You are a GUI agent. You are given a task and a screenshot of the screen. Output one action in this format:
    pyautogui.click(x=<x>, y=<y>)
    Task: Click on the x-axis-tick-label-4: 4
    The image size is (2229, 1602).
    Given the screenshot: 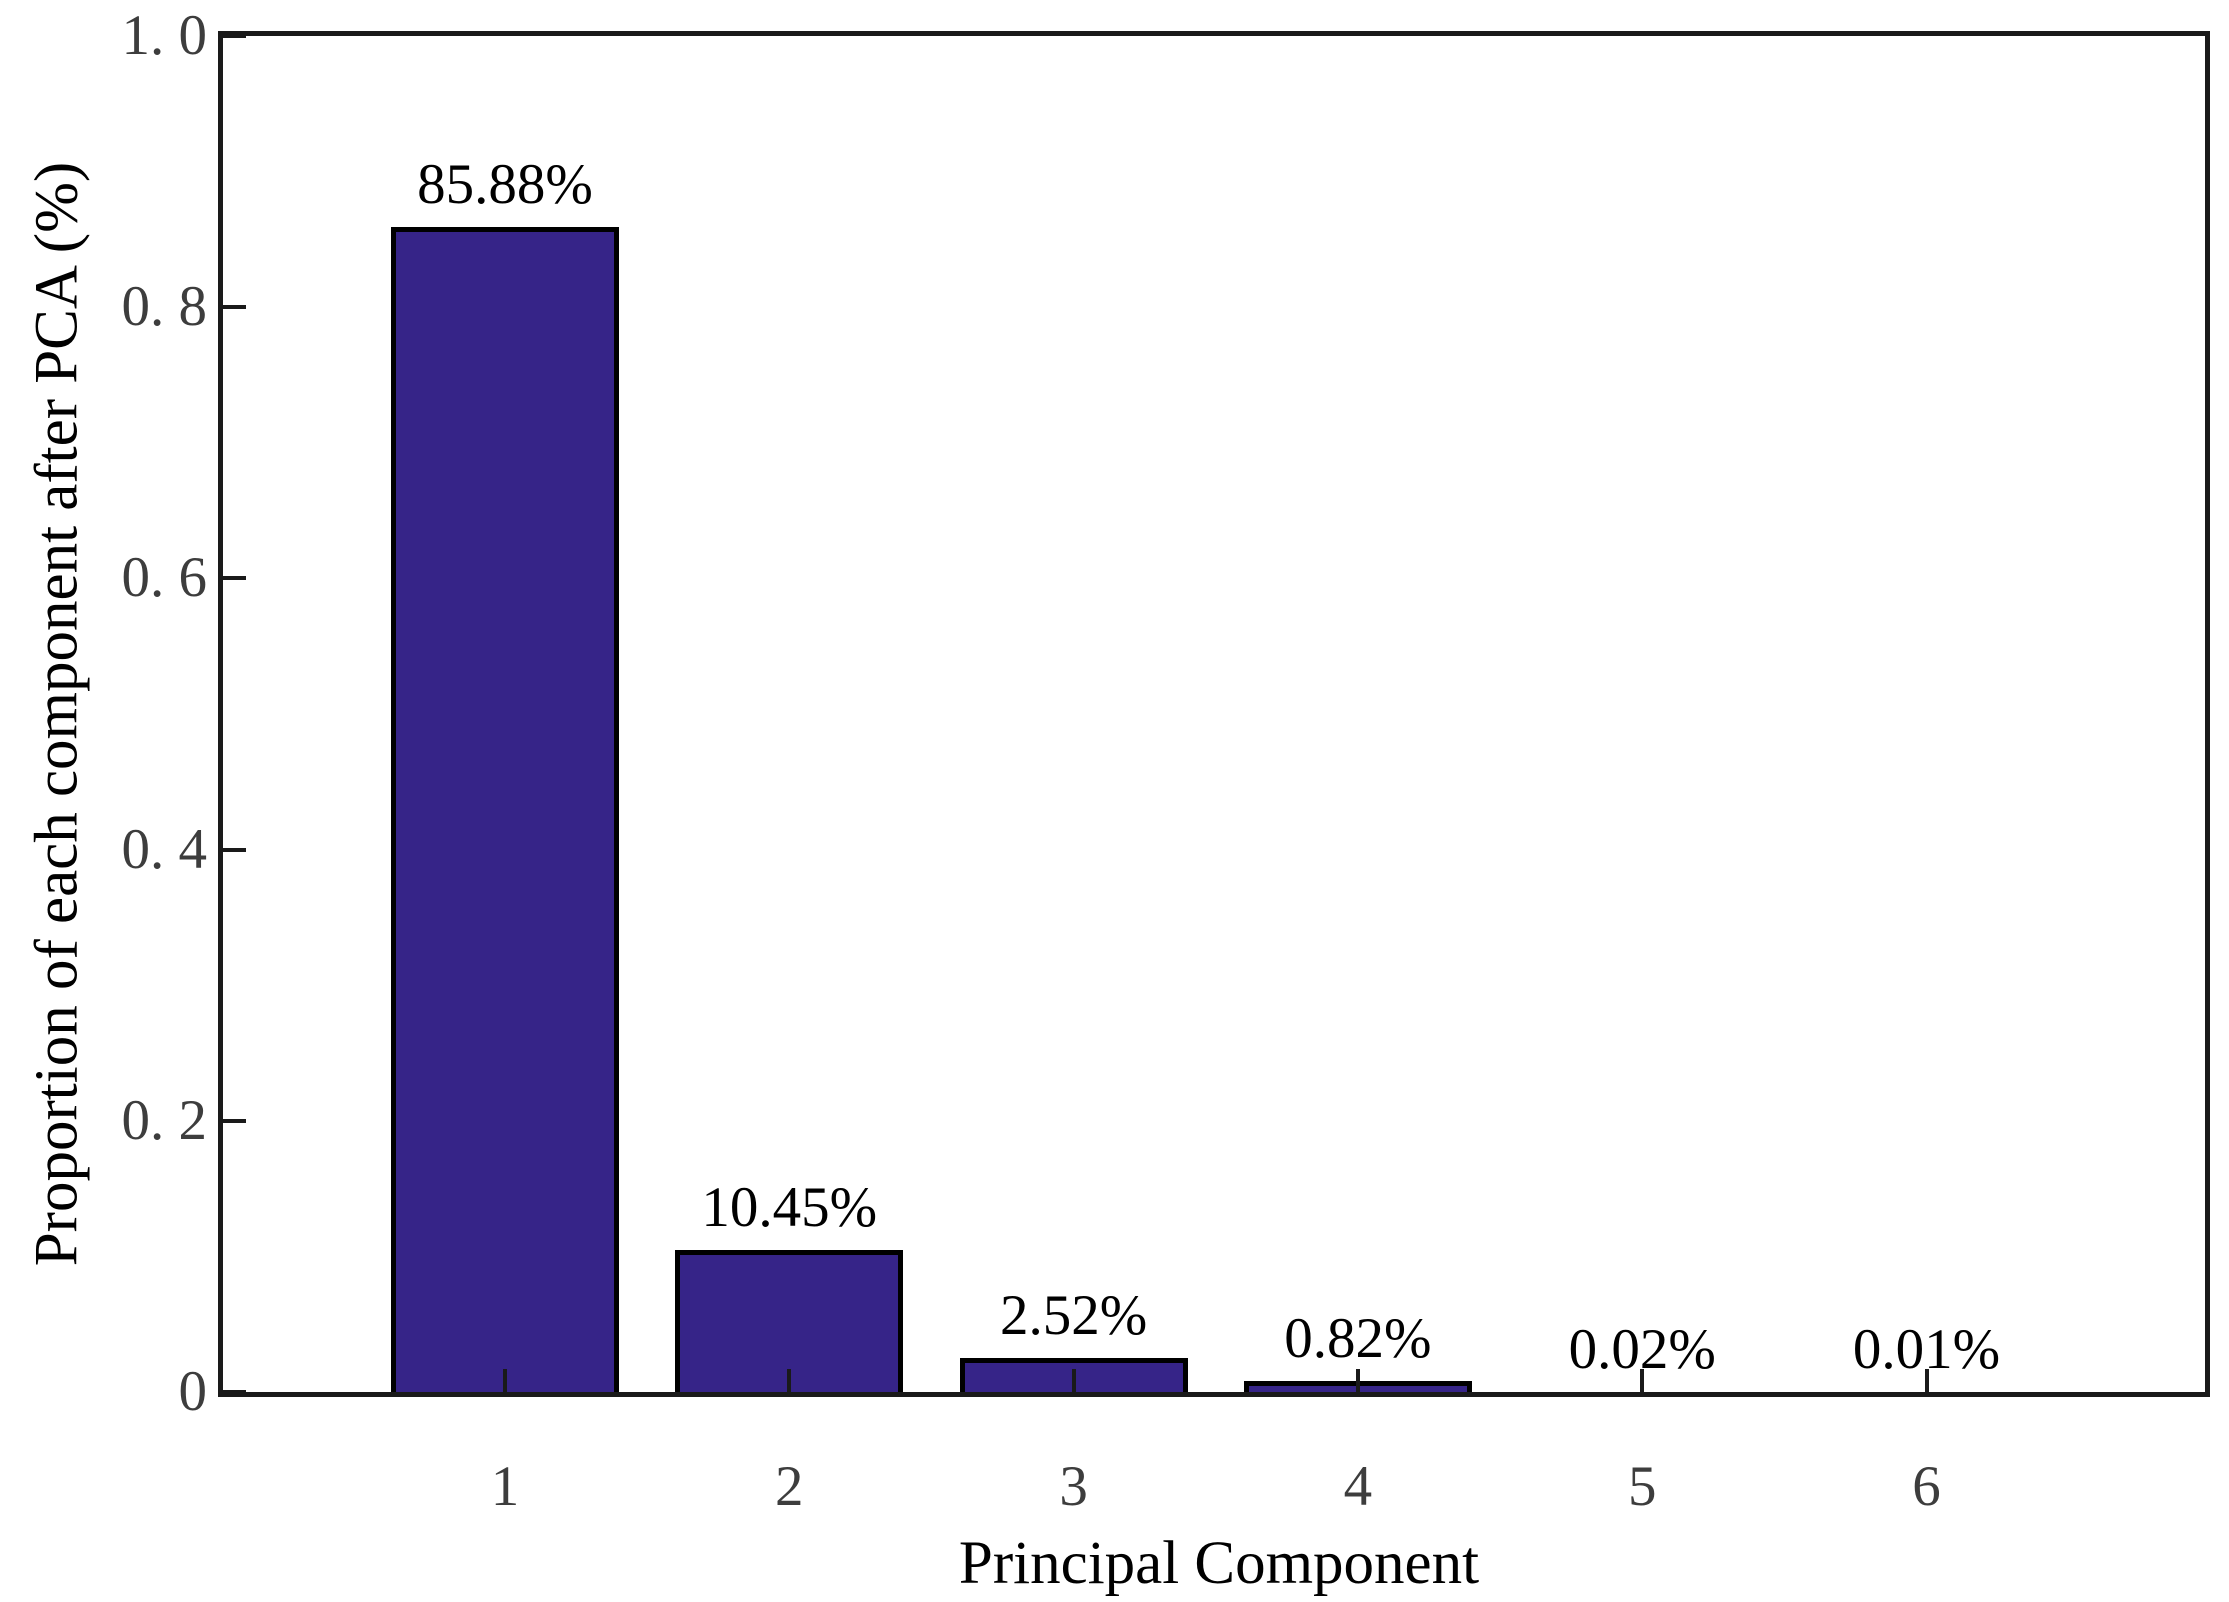 What is the action you would take?
    pyautogui.click(x=1358, y=1486)
    